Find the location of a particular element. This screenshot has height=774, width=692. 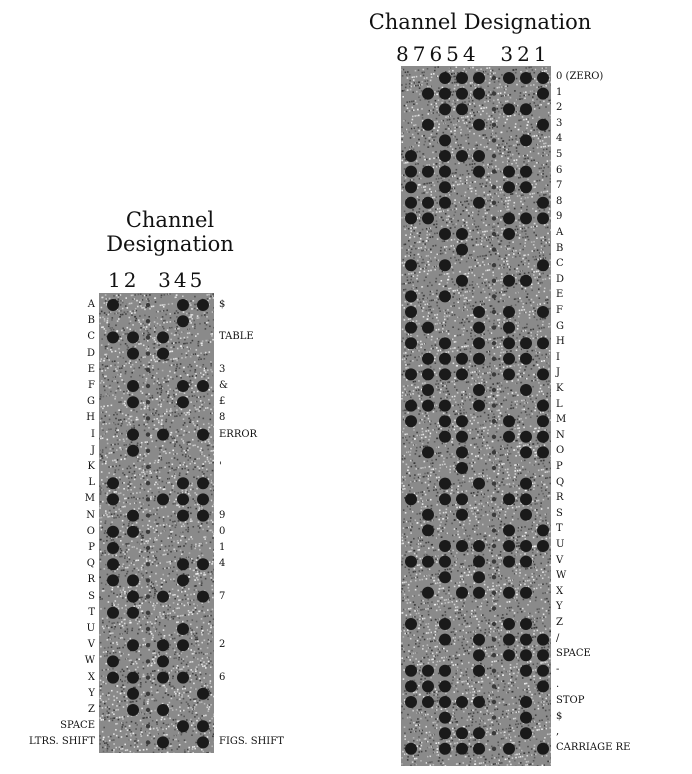

sprocket-hole is located at coordinates (148, 499).